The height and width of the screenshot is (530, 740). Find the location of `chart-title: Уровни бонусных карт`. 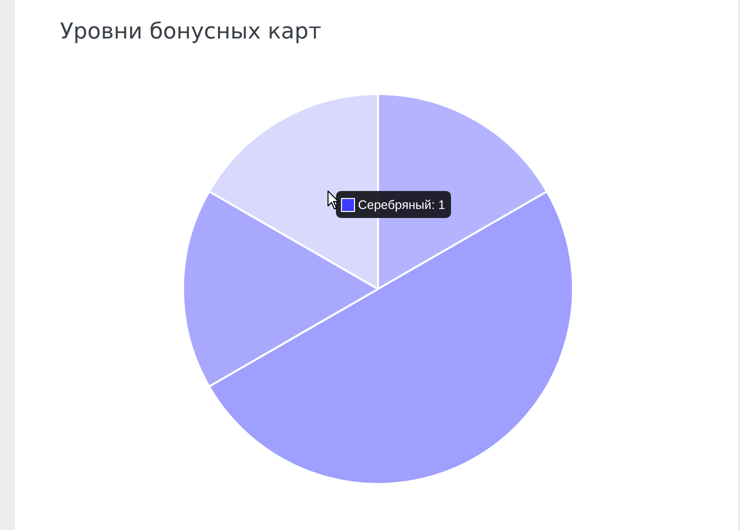

chart-title: Уровни бонусных карт is located at coordinates (191, 32).